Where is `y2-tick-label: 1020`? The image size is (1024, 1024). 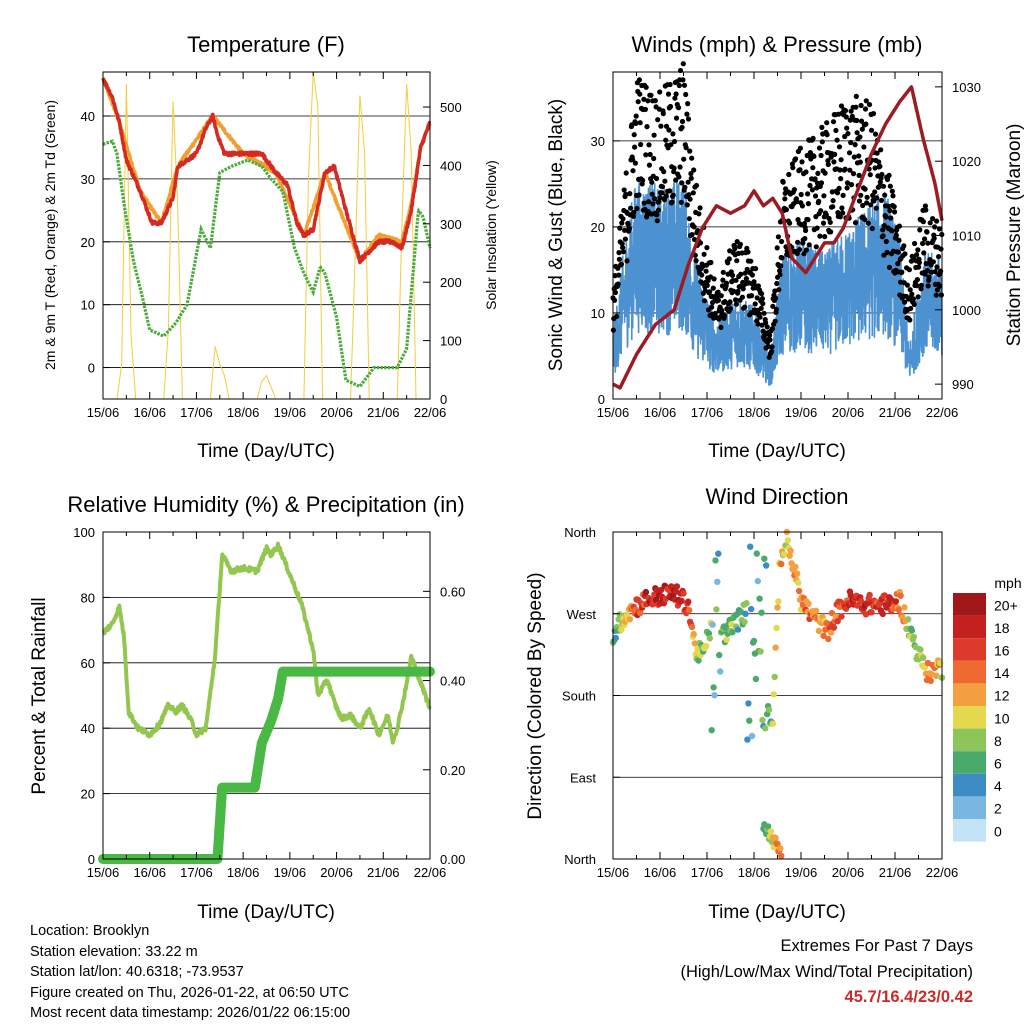
y2-tick-label: 1020 is located at coordinates (966, 161).